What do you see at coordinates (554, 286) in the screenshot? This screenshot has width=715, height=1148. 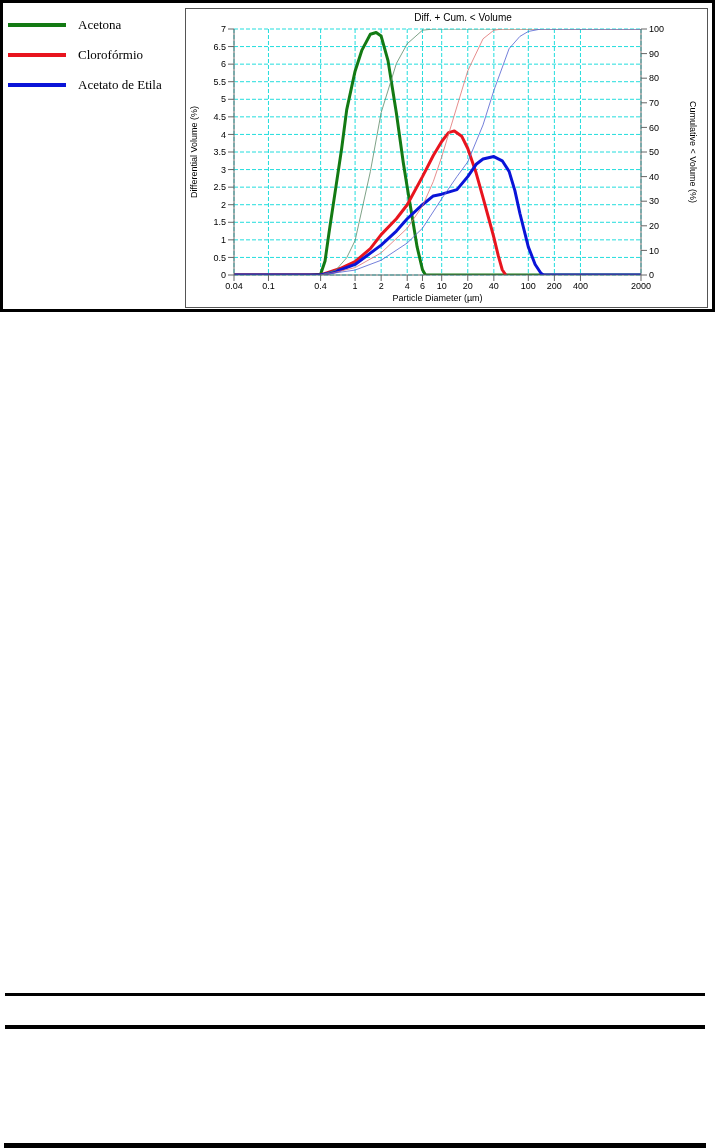 I see `x-tick-label: 200` at bounding box center [554, 286].